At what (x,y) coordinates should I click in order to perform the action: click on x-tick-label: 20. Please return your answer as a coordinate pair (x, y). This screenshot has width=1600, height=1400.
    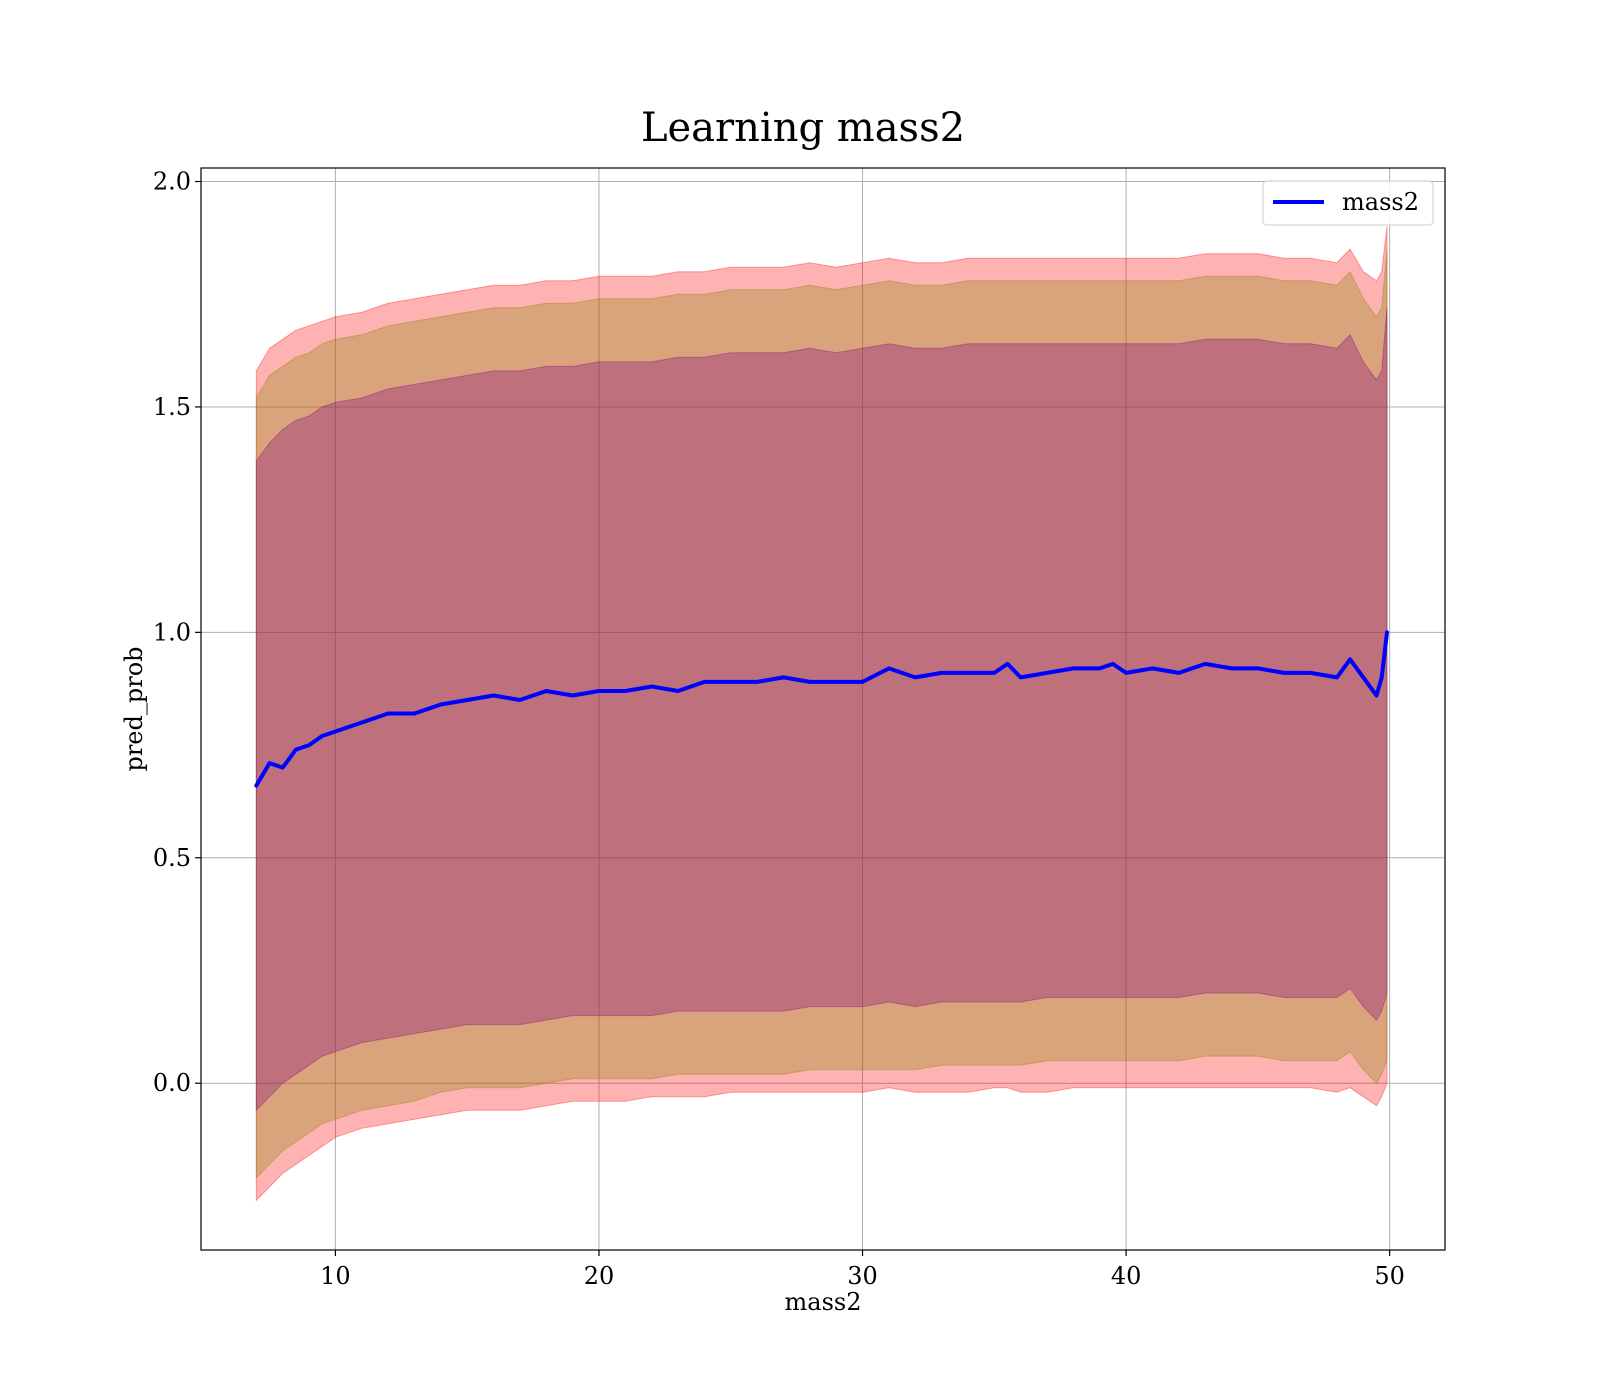
    Looking at the image, I should click on (599, 1276).